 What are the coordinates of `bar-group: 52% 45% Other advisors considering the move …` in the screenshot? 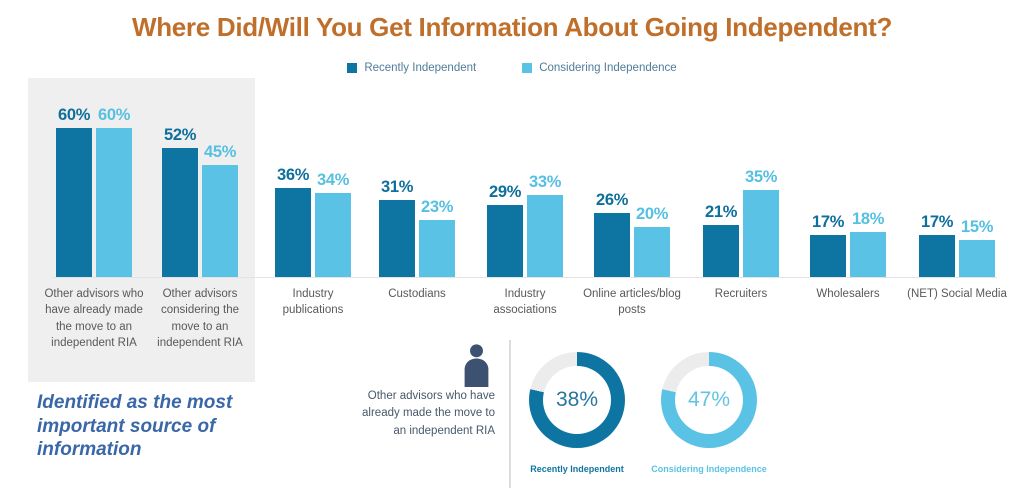 It's located at (200, 225).